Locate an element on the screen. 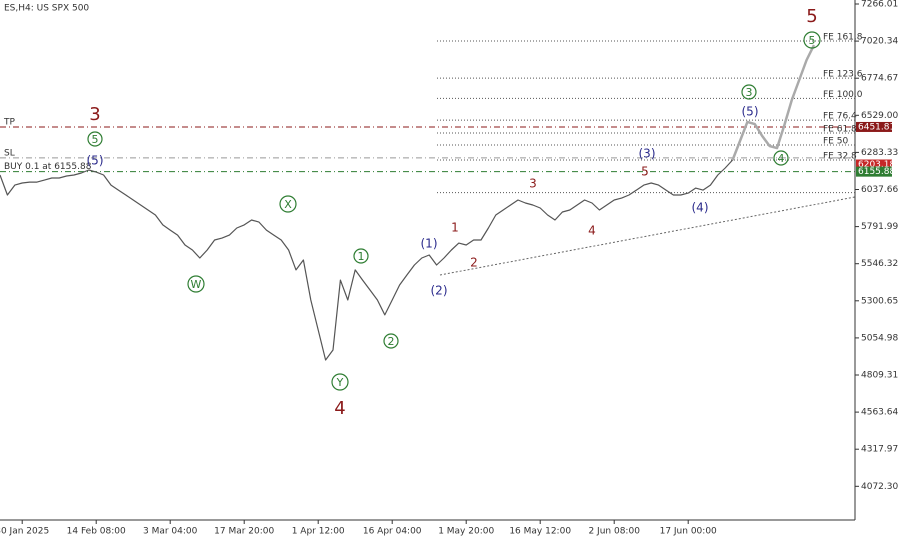 The height and width of the screenshot is (538, 900). y-tick-label: 7020.34 is located at coordinates (879, 42).